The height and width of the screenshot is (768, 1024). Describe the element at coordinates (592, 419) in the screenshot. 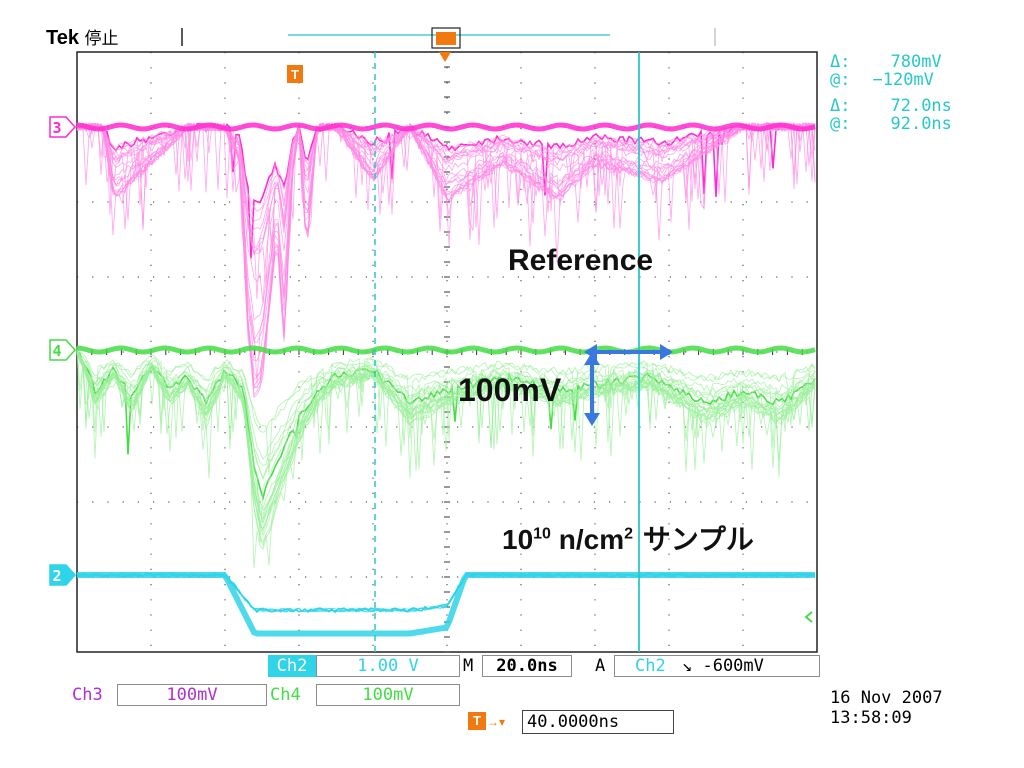

I see `arrow-down-icon` at that location.